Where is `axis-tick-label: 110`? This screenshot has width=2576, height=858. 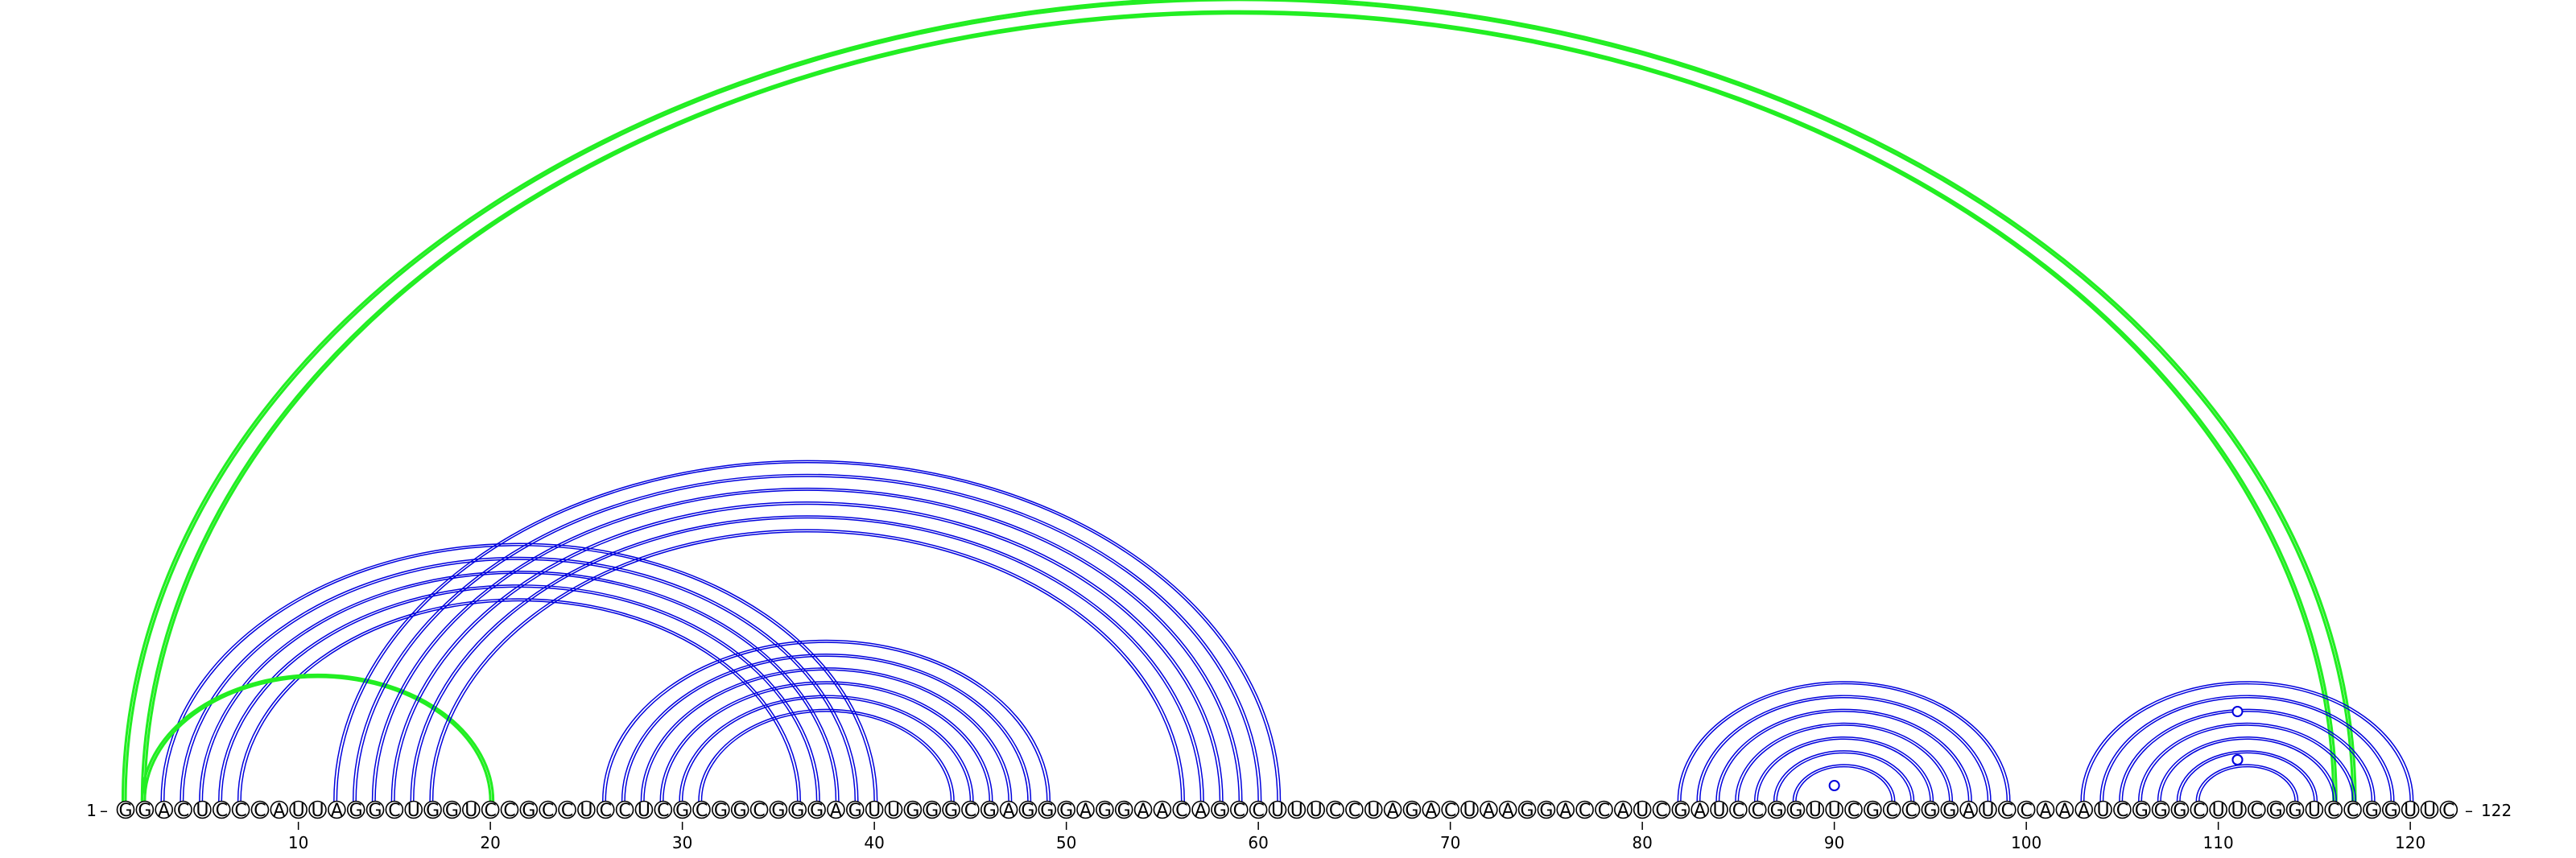 axis-tick-label: 110 is located at coordinates (2218, 842).